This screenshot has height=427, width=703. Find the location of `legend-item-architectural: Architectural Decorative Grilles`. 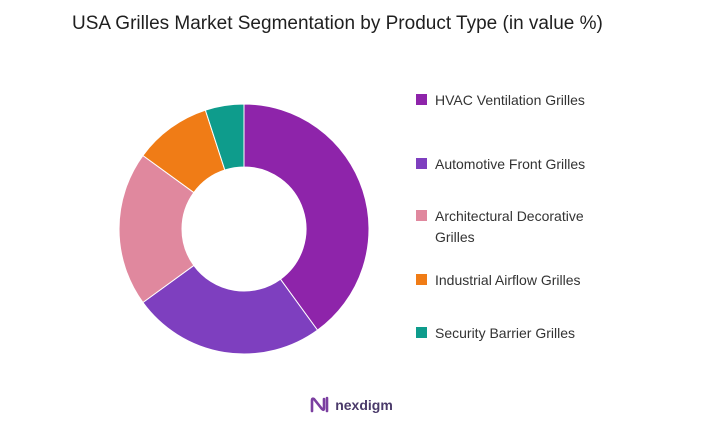

legend-item-architectural: Architectural Decorative Grilles is located at coordinates (520, 227).